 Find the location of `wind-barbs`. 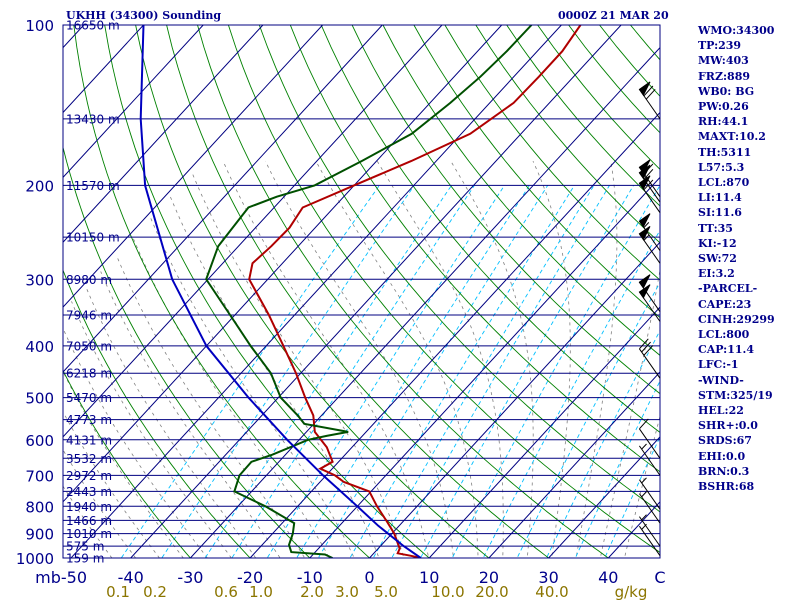

wind-barbs is located at coordinates (649, 318).